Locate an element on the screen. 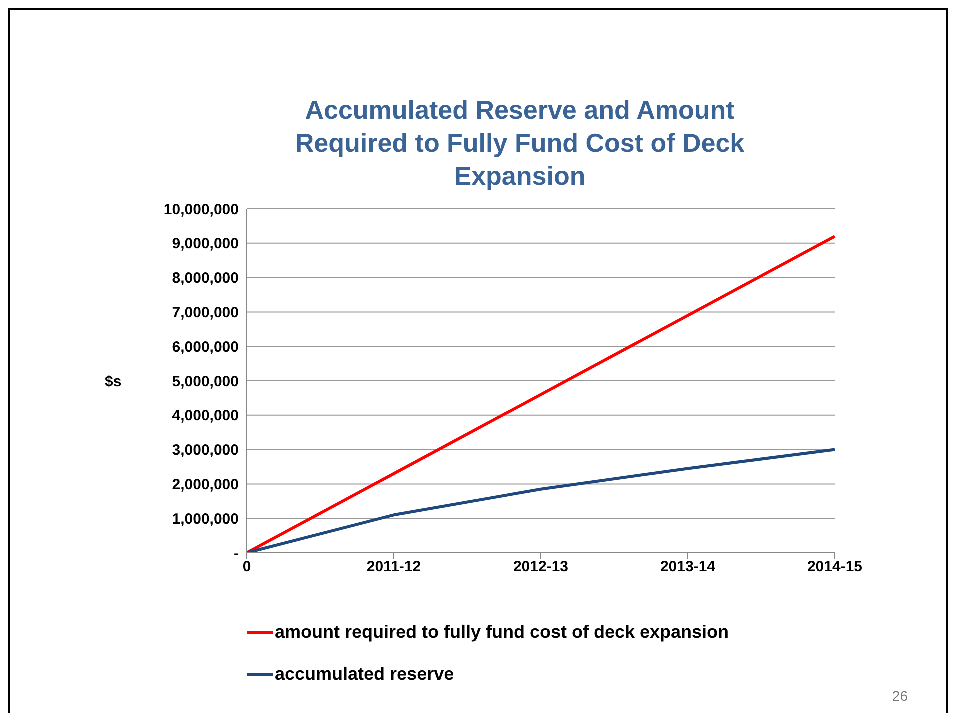 The image size is (956, 721). chart-title: Accumulated Reserve and Amount Required to Fully Fund Cost of Deck Expansion is located at coordinates (520, 143).